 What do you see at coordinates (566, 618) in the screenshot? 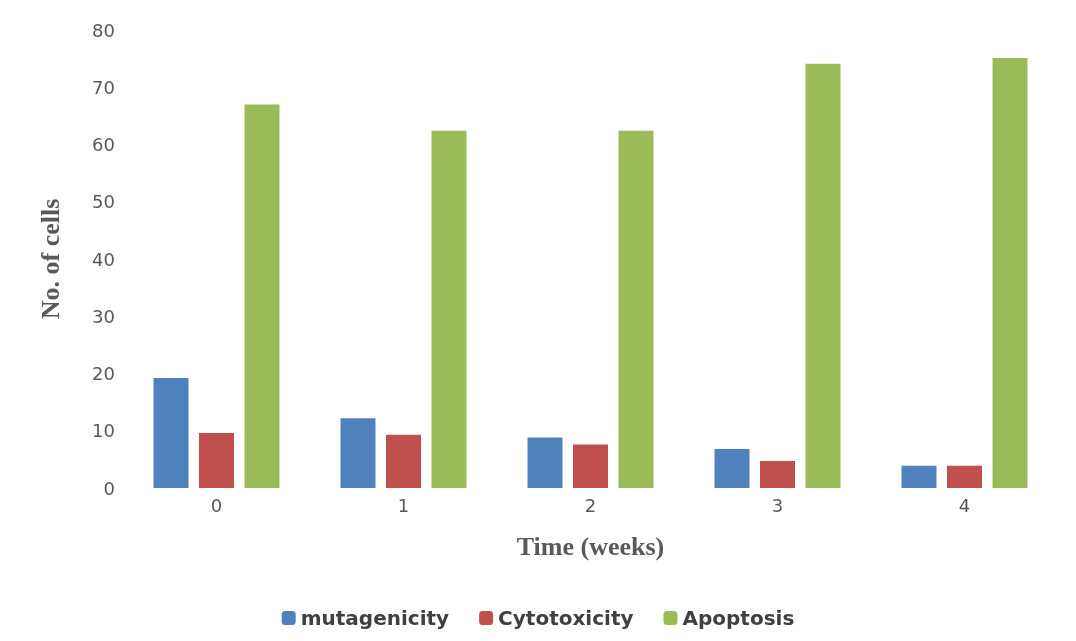
I see `legend-label: Cytotoxicity` at bounding box center [566, 618].